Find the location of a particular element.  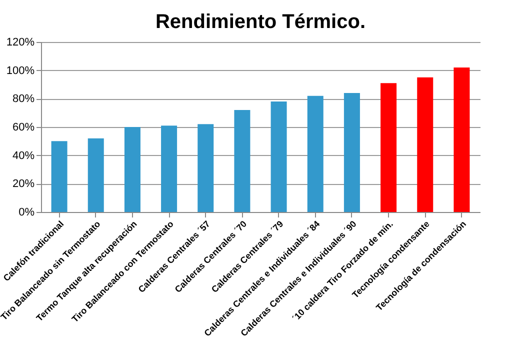

chart-title: Rendimiento Térmico. is located at coordinates (260, 22).